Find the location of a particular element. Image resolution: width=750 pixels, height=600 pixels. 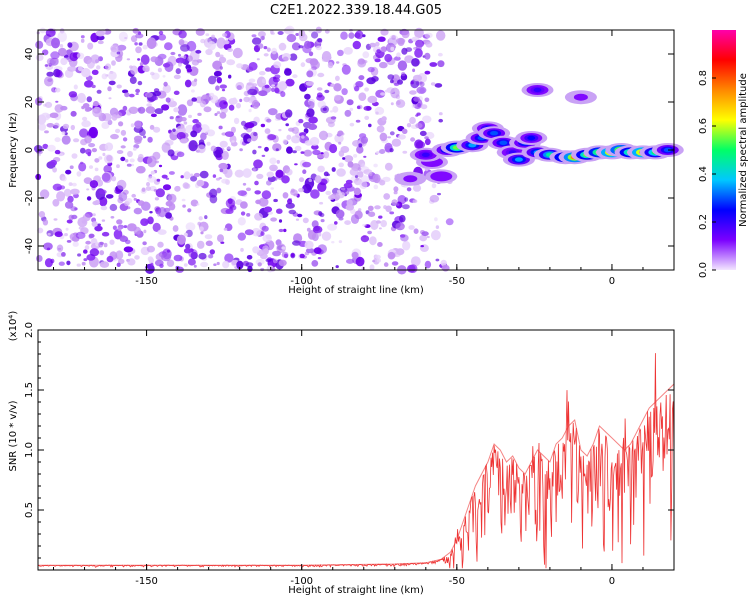

signal-point is located at coordinates (537, 90).